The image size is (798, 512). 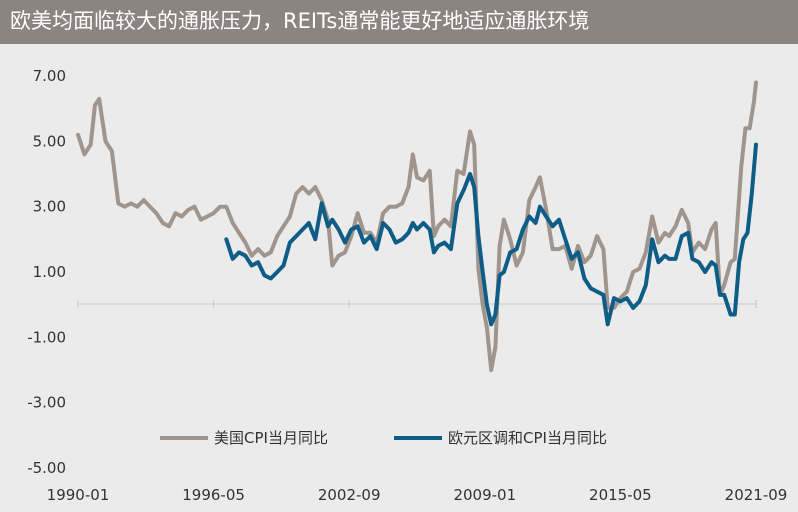 I want to click on x-tick-label: 2015-05, so click(x=620, y=495).